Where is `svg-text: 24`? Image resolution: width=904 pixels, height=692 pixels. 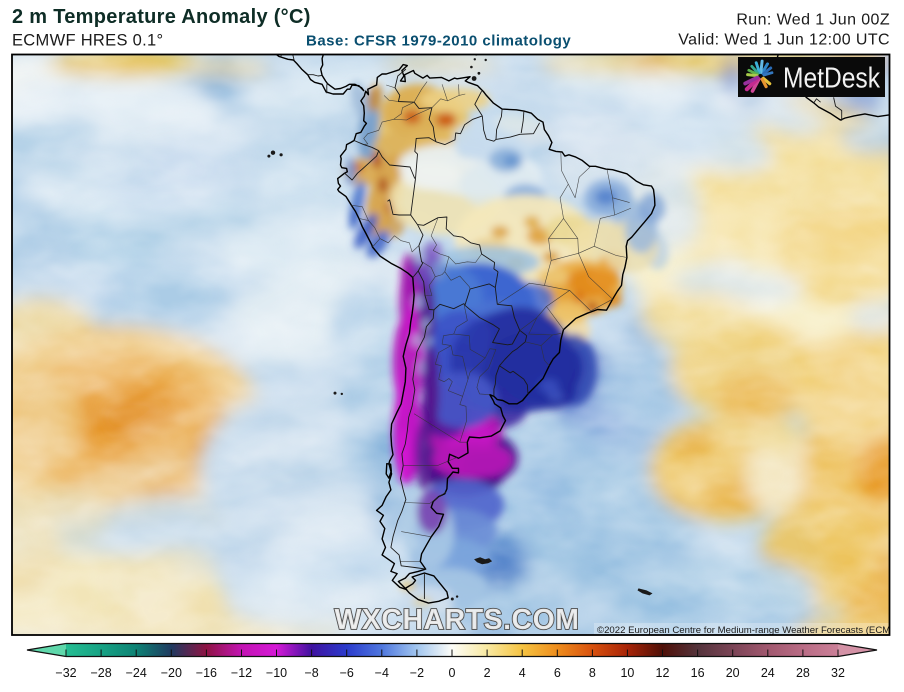
svg-text: 24 is located at coordinates (768, 673).